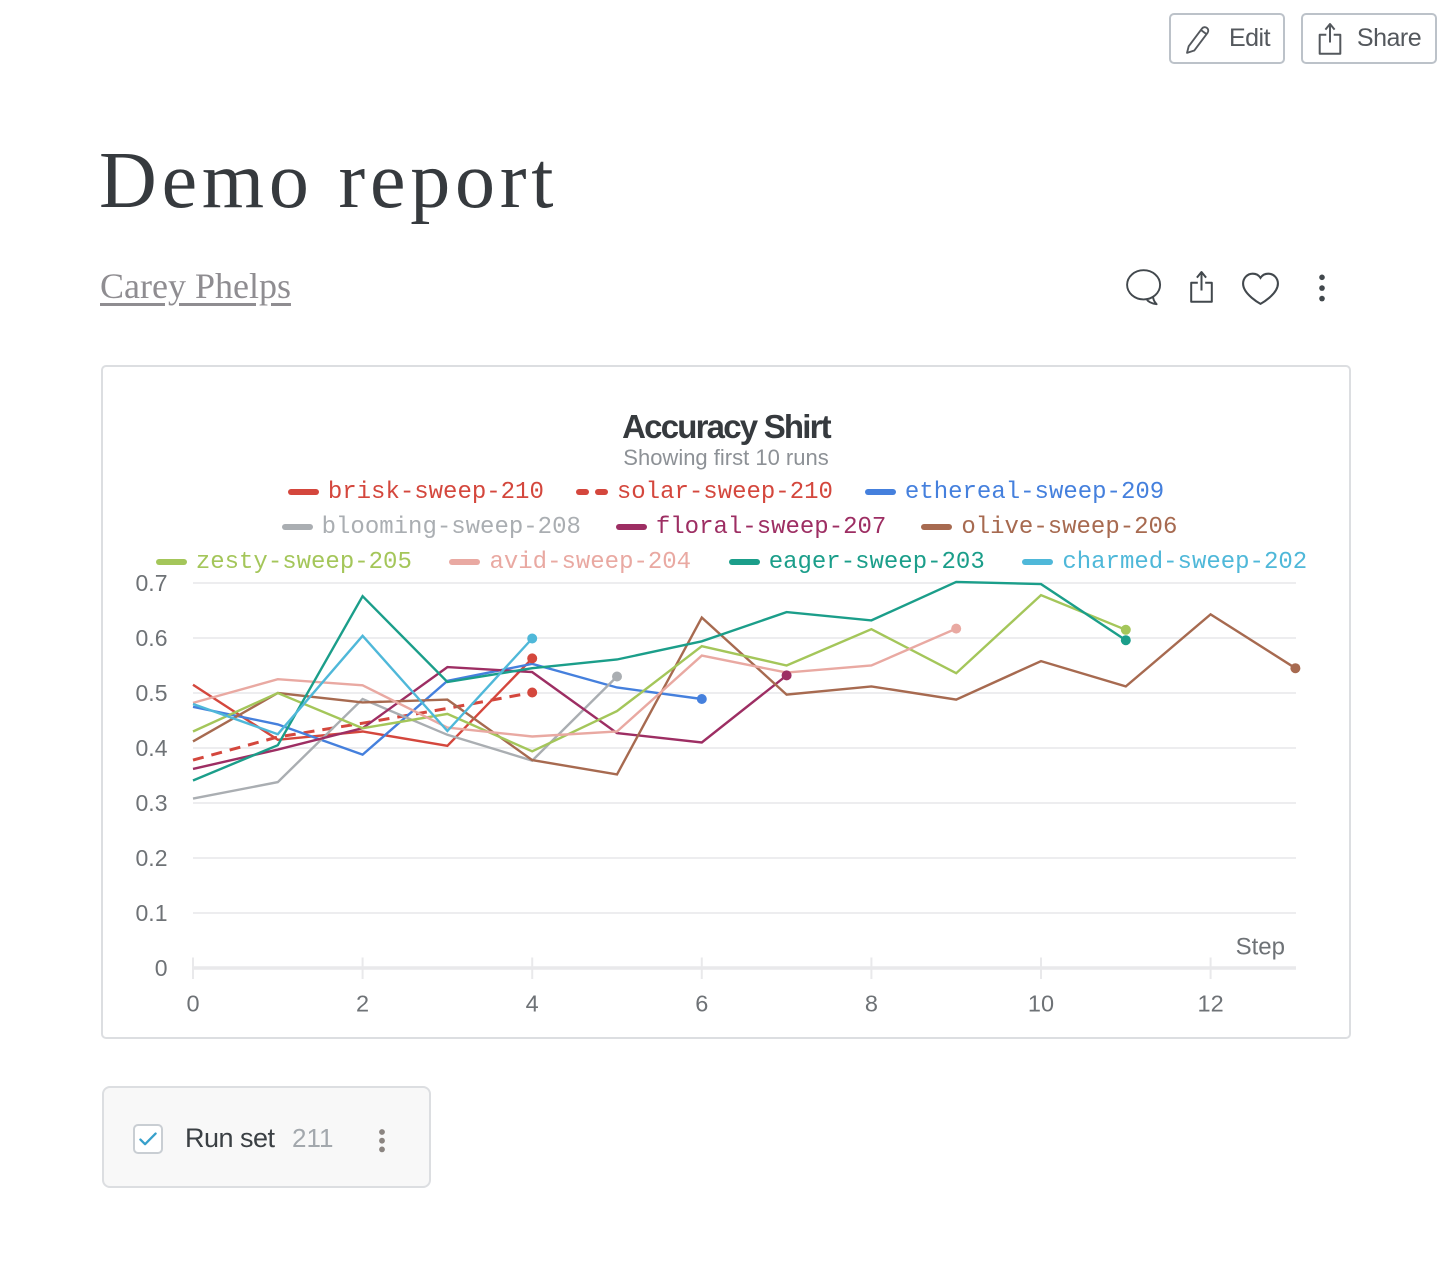  What do you see at coordinates (532, 1004) in the screenshot?
I see `svg-text: 4` at bounding box center [532, 1004].